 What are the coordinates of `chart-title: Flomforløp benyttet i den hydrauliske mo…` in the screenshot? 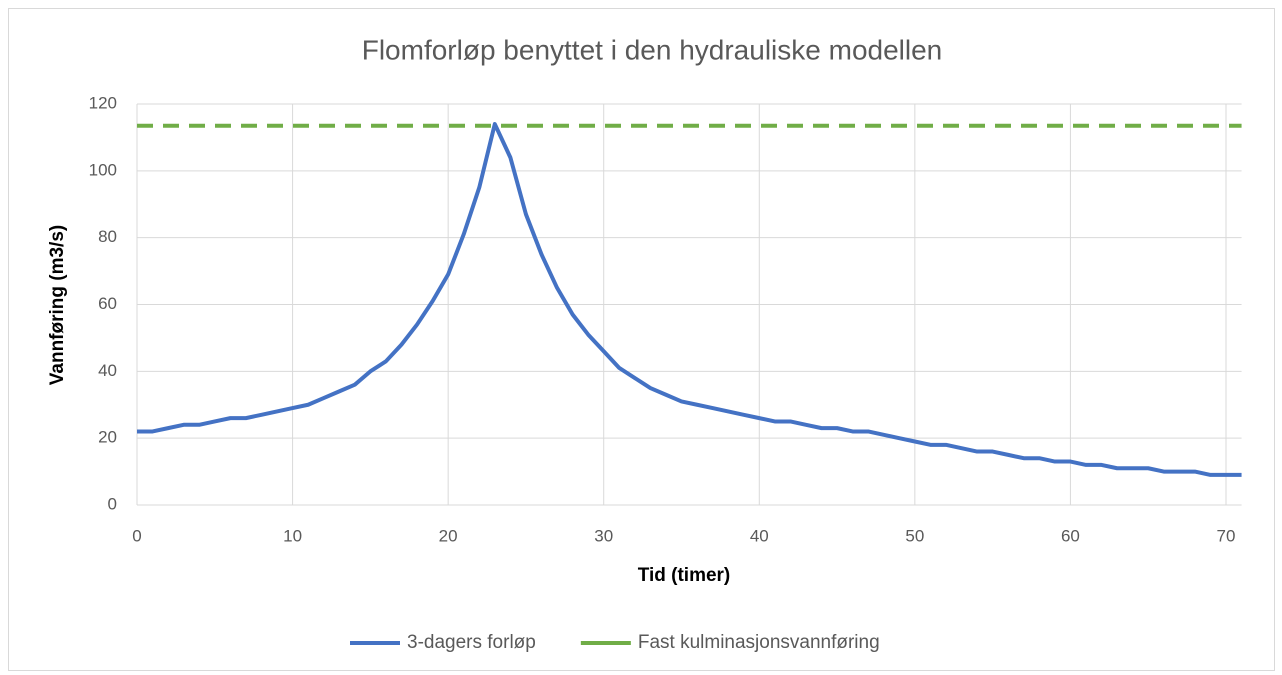 It's located at (652, 49).